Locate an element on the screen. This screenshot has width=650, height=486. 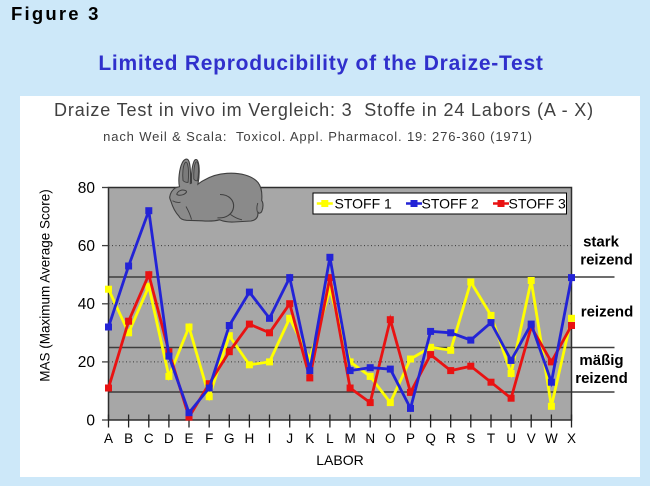
svg-text: LABOR is located at coordinates (339, 460).